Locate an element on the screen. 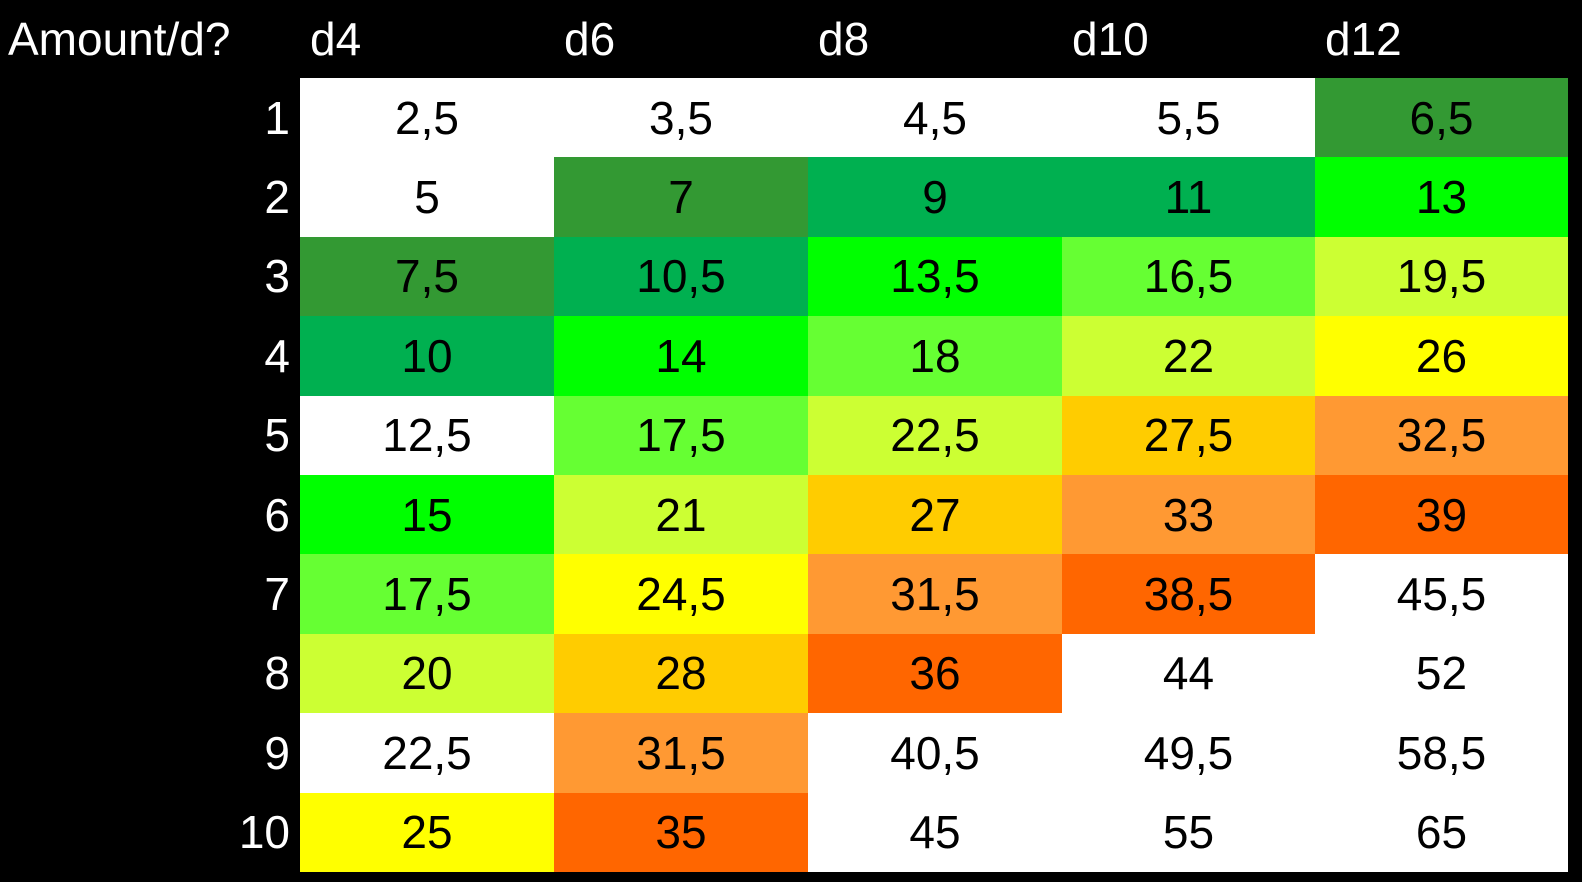 The image size is (1582, 882). table-cell: 19,5 is located at coordinates (1441, 276).